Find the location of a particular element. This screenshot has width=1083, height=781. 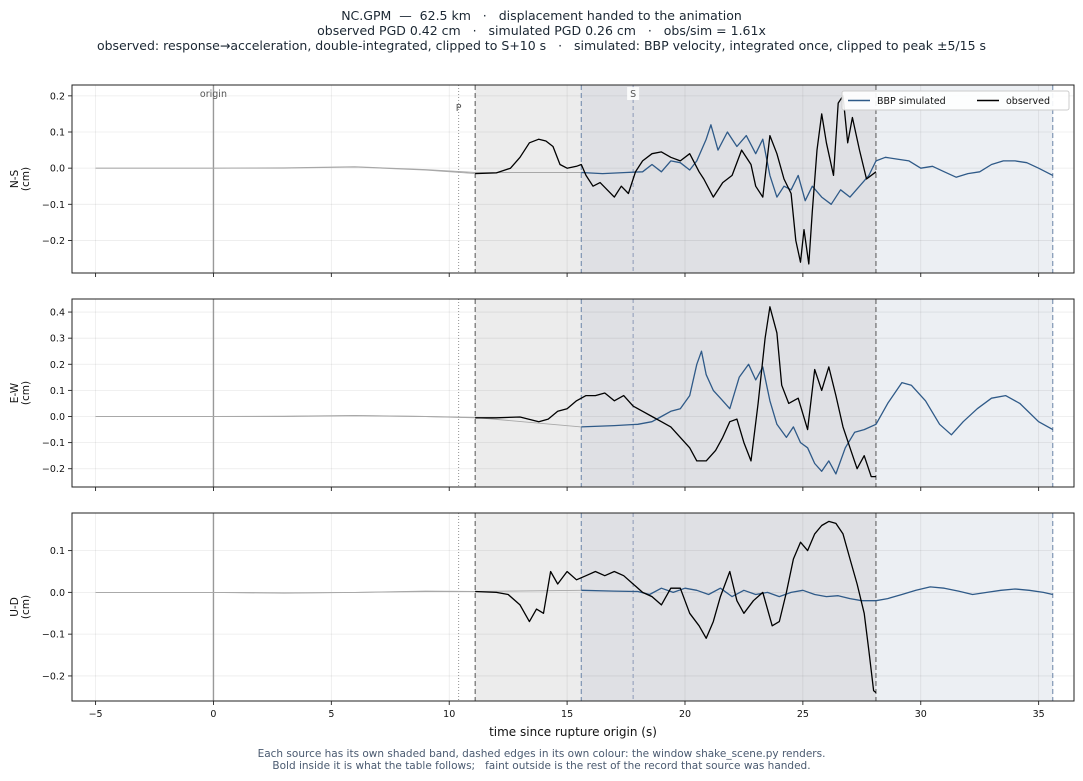

origin-label: origin is located at coordinates (213, 94).